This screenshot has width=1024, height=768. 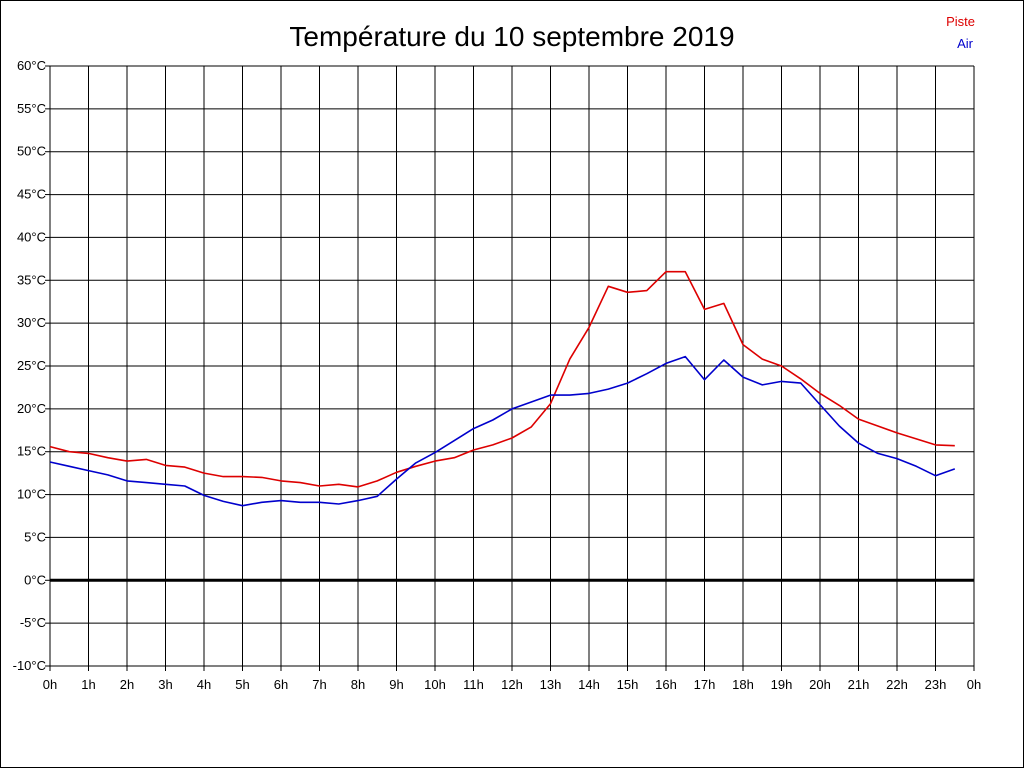 I want to click on chart-title: Température du 10 septembre 2019, so click(x=511, y=36).